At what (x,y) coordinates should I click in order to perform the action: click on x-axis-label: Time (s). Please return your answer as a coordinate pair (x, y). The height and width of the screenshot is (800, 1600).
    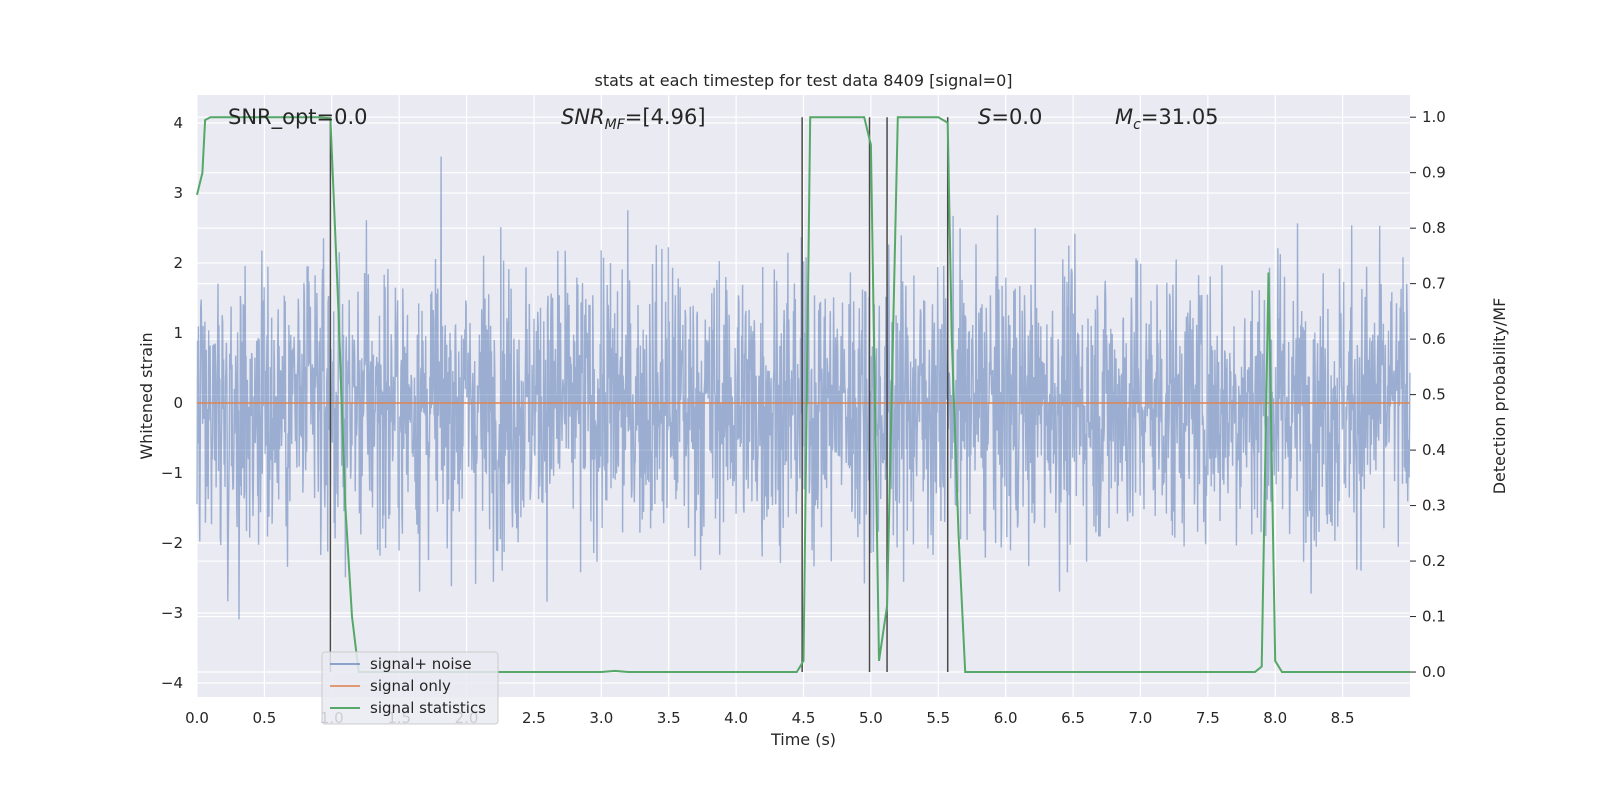
    Looking at the image, I should click on (803, 739).